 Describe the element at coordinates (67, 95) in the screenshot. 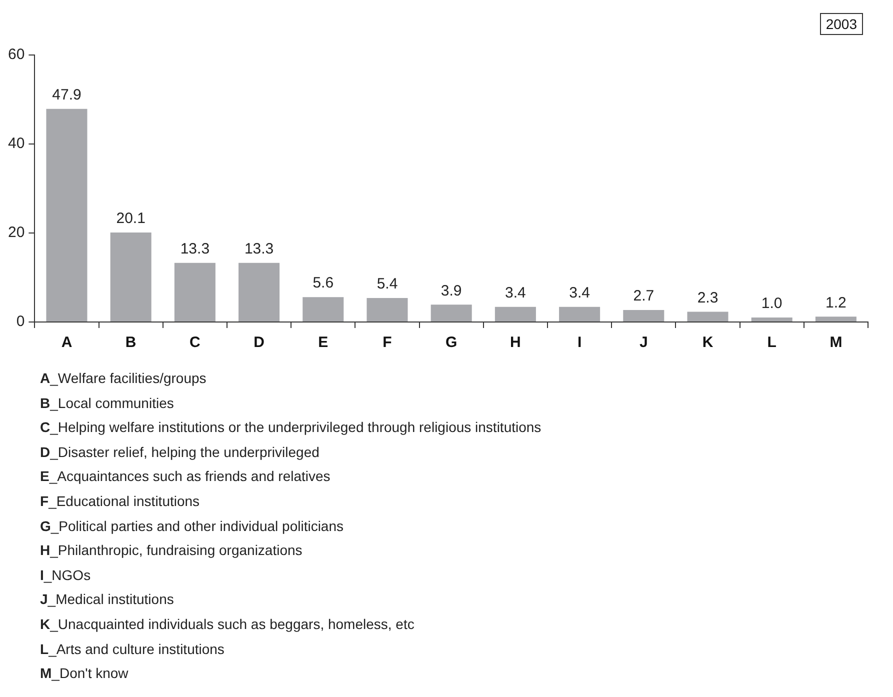

I see `data-label: 47.9` at that location.